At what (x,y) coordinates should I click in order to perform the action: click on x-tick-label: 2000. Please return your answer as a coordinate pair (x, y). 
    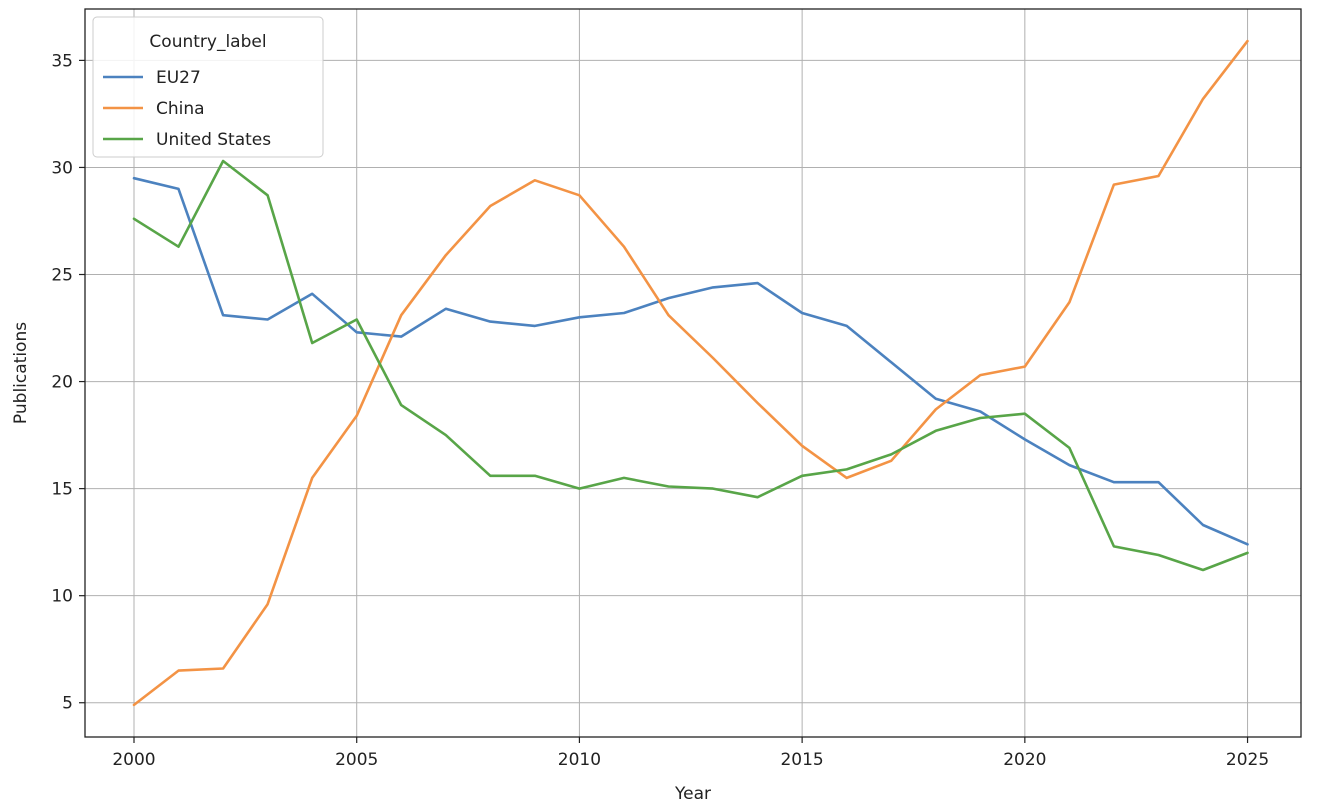
    Looking at the image, I should click on (133, 760).